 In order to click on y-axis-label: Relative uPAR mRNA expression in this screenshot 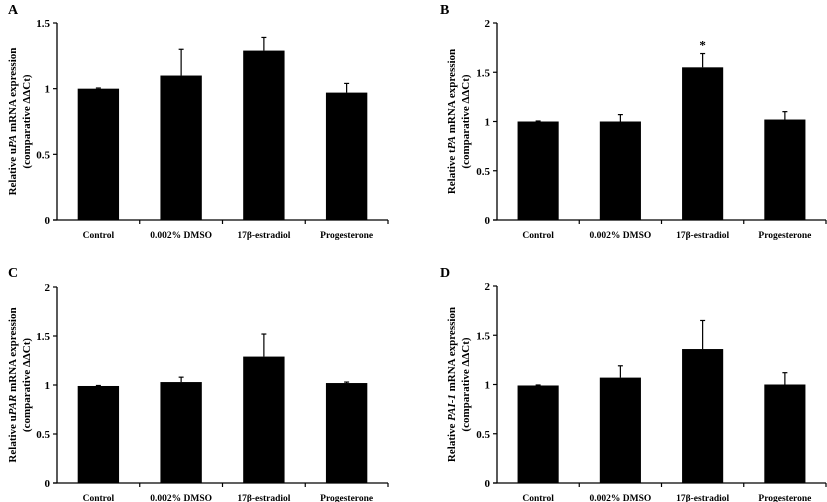, I will do `click(13, 384)`.